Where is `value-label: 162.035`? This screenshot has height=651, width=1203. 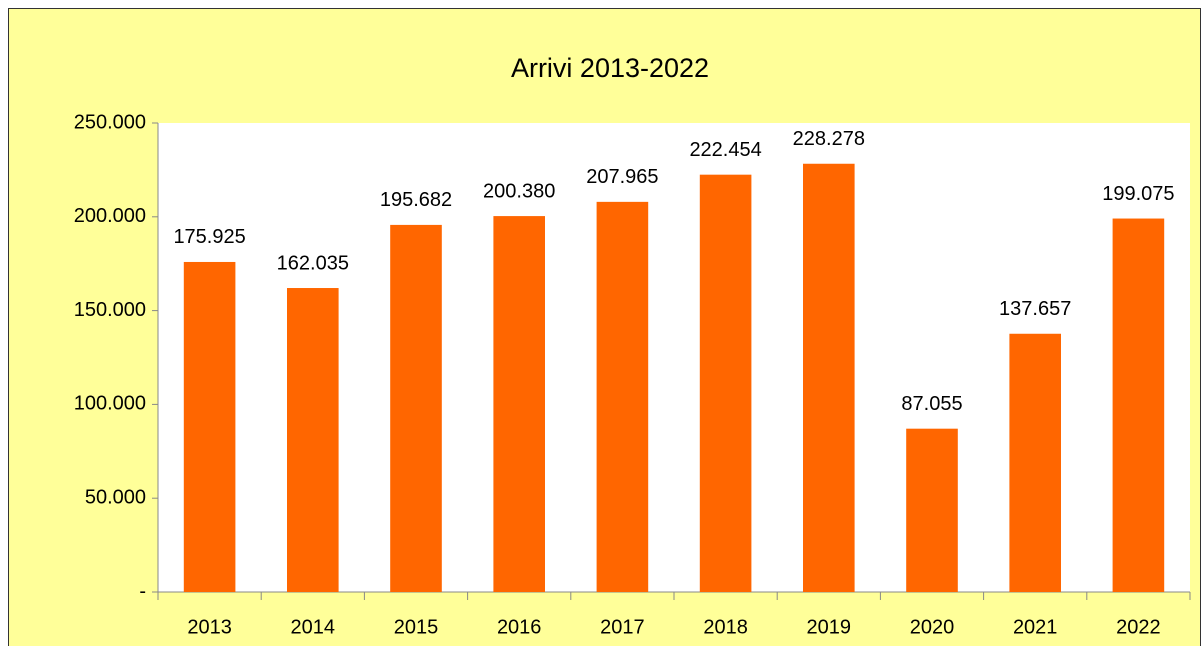 value-label: 162.035 is located at coordinates (313, 263).